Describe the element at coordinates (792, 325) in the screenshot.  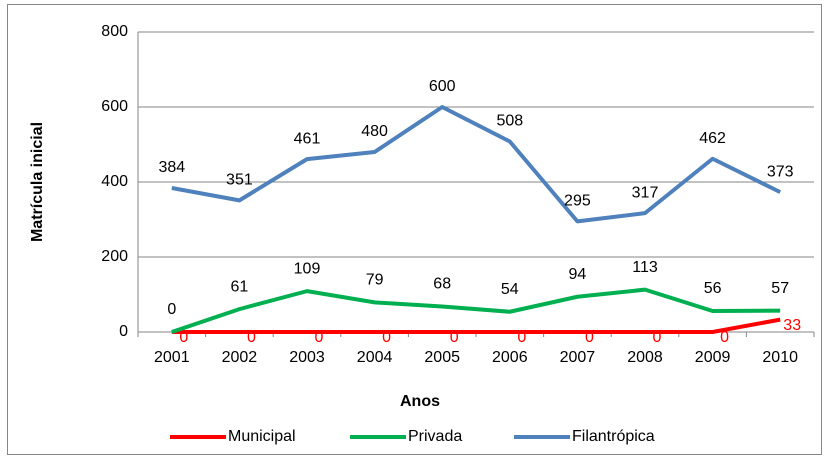
I see `data-label: 33` at that location.